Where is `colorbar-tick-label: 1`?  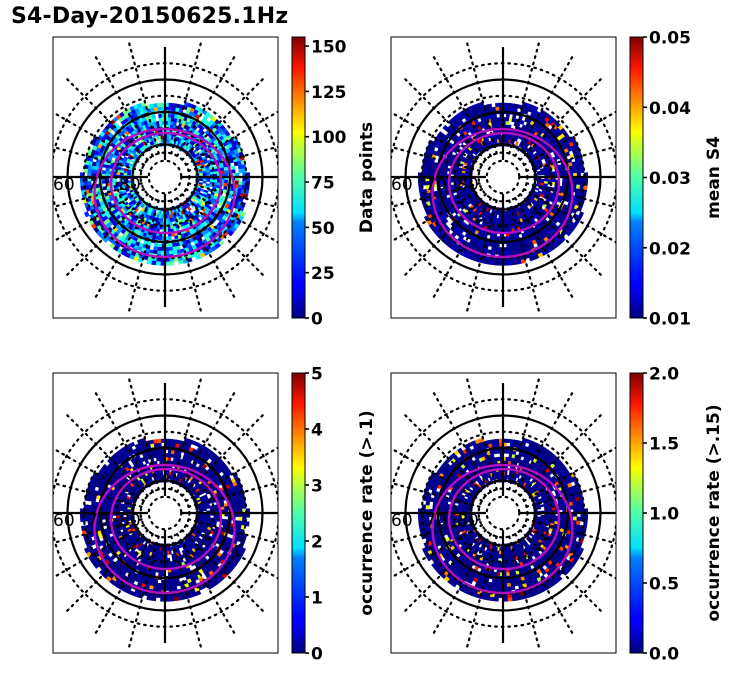 colorbar-tick-label: 1 is located at coordinates (317, 599).